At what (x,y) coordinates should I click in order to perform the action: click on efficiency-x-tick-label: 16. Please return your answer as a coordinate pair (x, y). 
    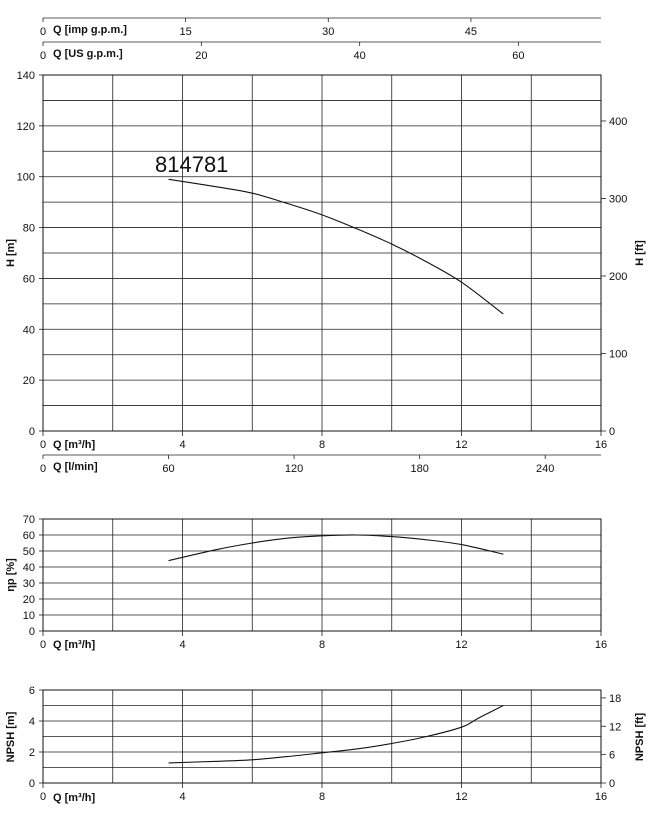
    Looking at the image, I should click on (601, 645).